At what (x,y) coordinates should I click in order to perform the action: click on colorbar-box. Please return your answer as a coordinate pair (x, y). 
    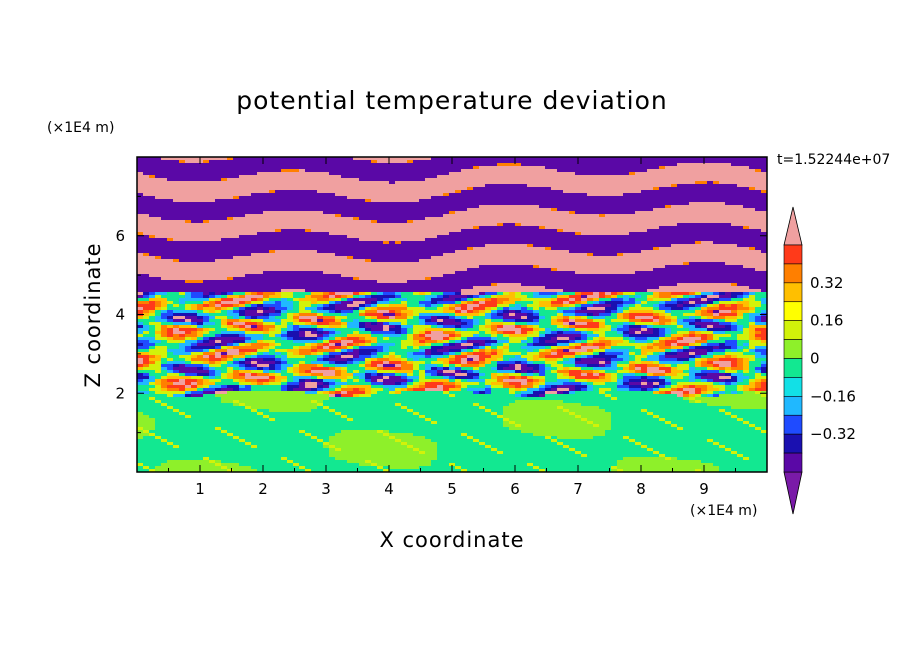
    Looking at the image, I should click on (793, 406).